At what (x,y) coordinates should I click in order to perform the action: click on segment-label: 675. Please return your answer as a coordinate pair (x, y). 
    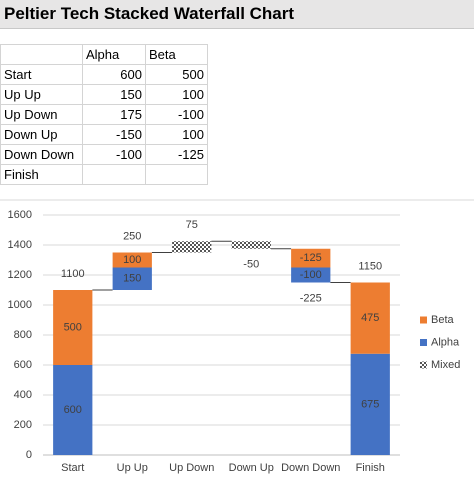
    Looking at the image, I should click on (370, 404).